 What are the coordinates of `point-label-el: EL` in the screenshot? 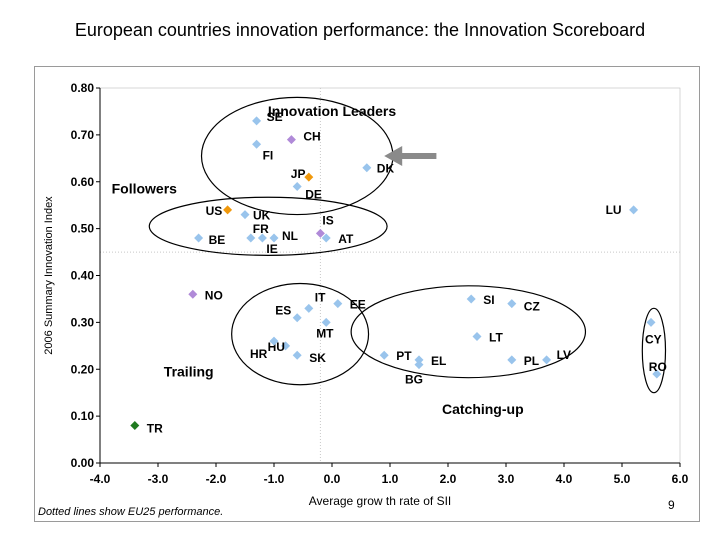 It's located at (438, 361).